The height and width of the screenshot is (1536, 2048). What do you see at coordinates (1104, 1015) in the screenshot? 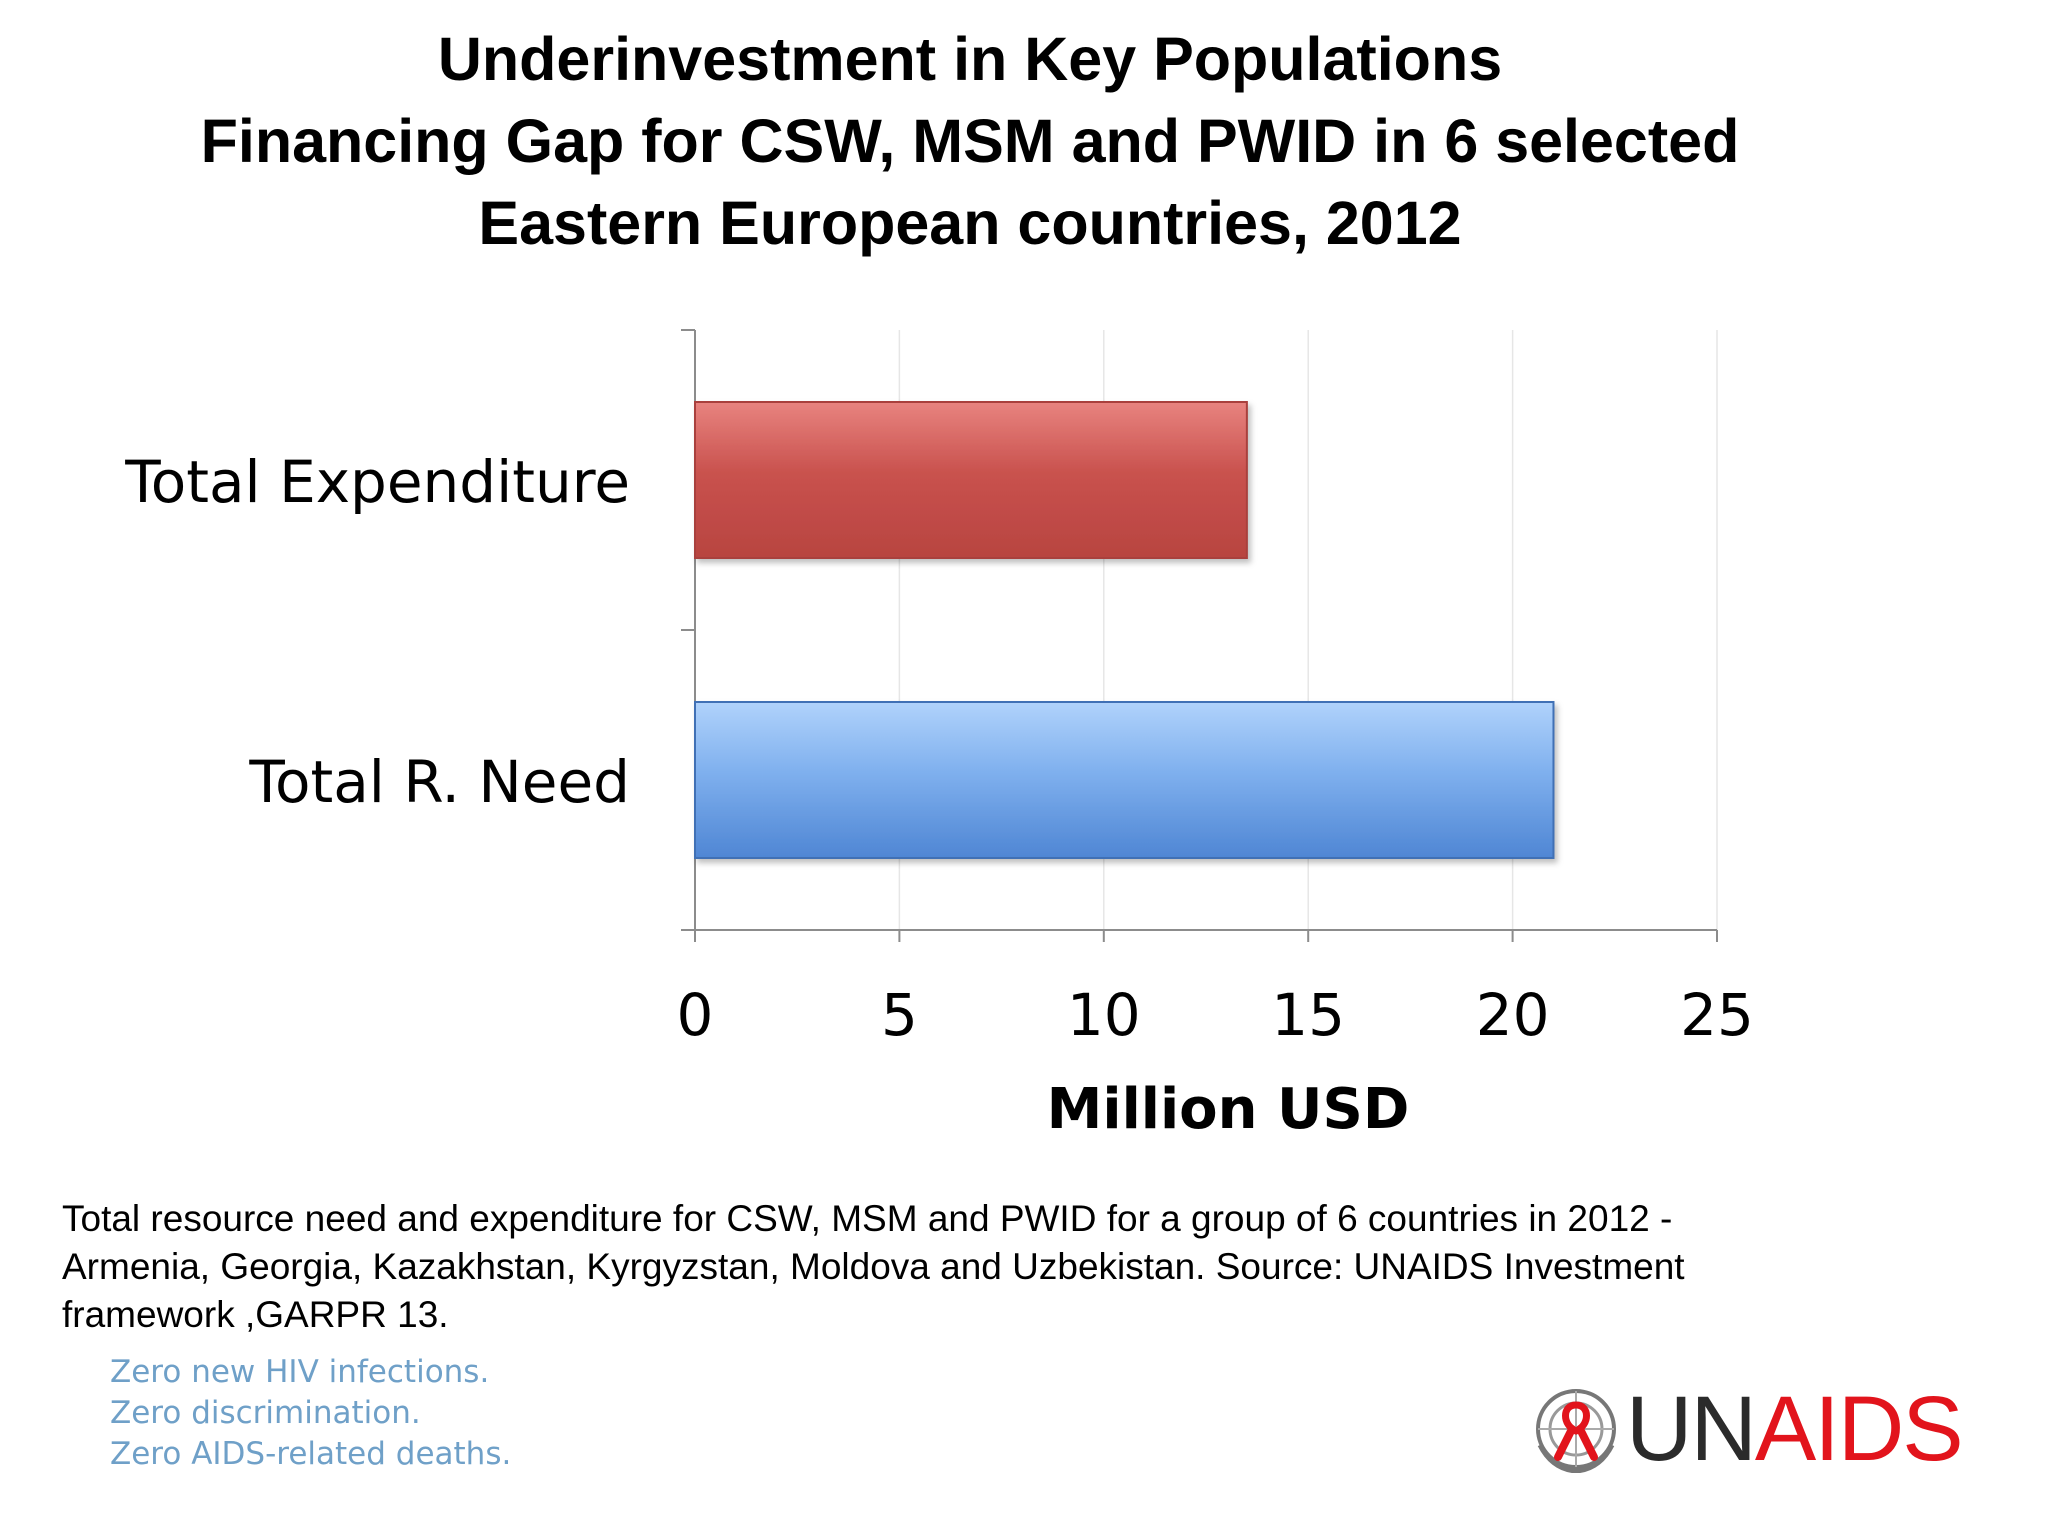
I see `x-tick-label-10: 10` at bounding box center [1104, 1015].